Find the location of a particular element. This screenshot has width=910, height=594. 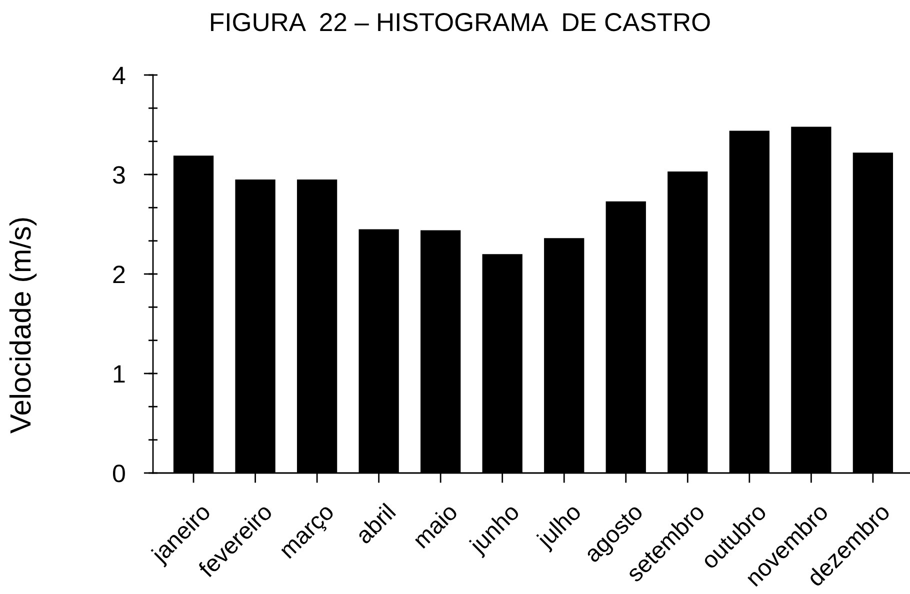

y-axis-title: Velocidade (m/s) is located at coordinates (23, 326).